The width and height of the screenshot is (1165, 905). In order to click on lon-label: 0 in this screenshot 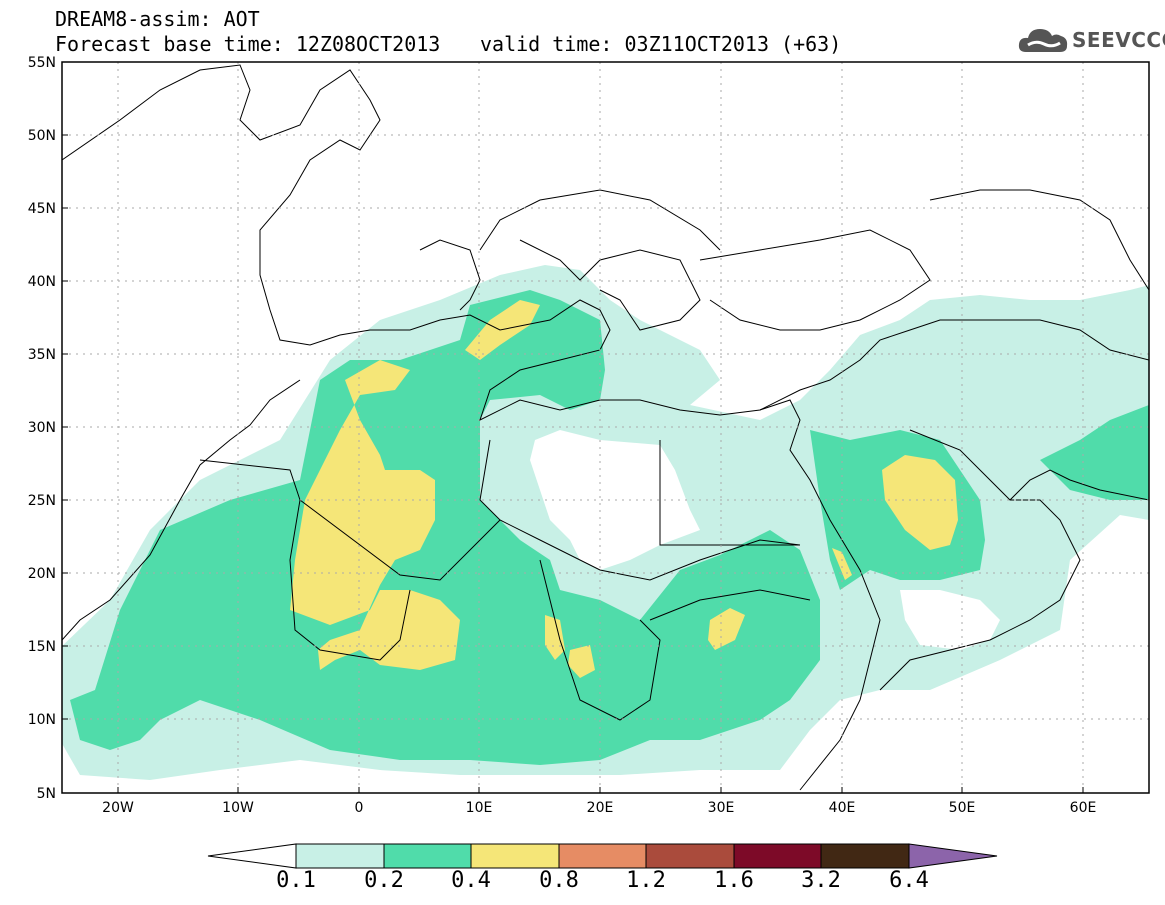, I will do `click(359, 808)`.